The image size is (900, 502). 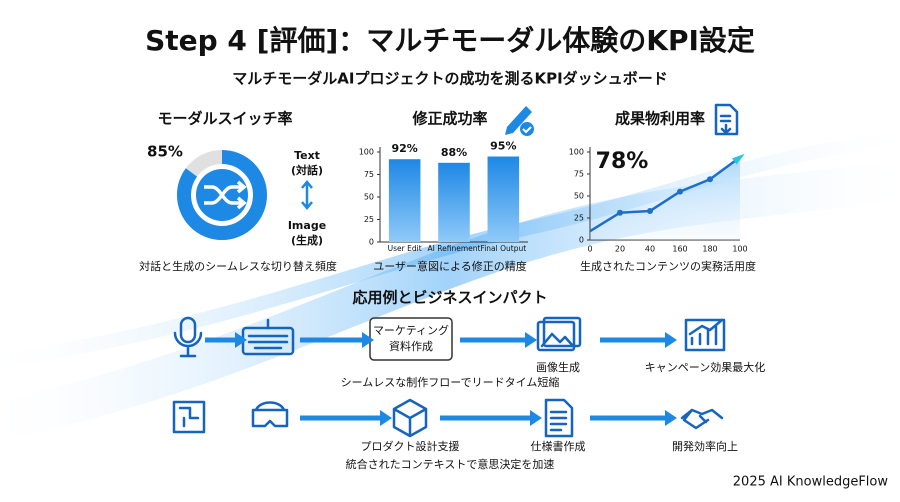 I want to click on caption: ユーザー意図による修正の精度, so click(x=449, y=266).